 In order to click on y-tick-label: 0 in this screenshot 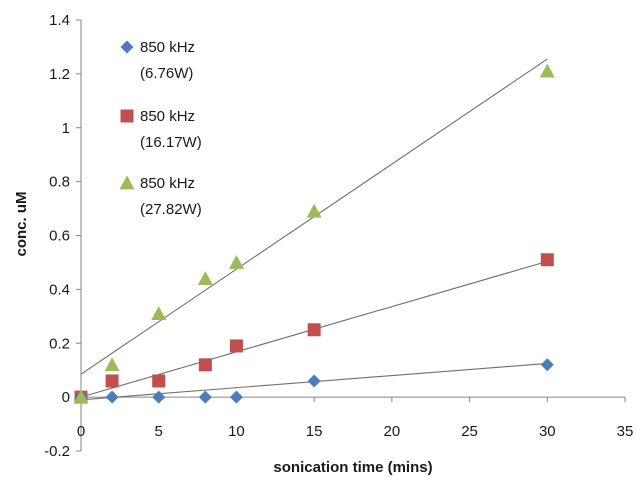, I will do `click(66, 397)`.